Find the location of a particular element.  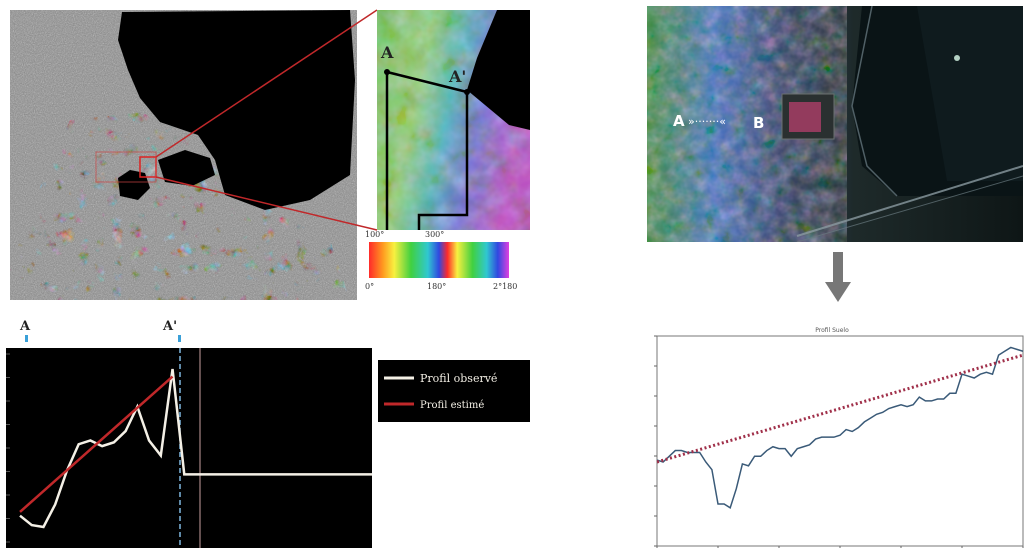

series-line-estimated is located at coordinates (96, 444).